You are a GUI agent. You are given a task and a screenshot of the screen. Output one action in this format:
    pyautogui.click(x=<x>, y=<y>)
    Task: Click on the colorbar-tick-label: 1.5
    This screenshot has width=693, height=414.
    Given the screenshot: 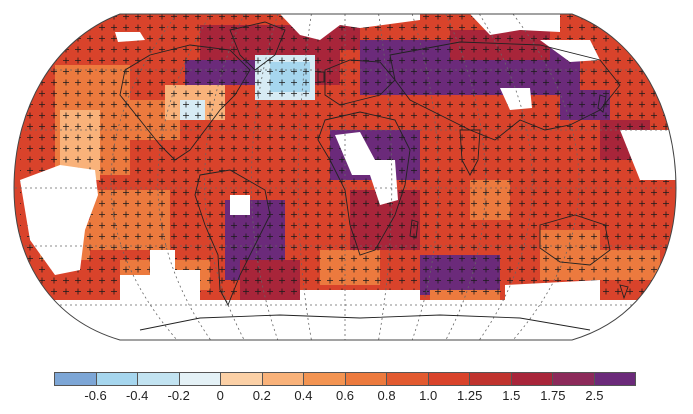 What is the action you would take?
    pyautogui.click(x=511, y=395)
    